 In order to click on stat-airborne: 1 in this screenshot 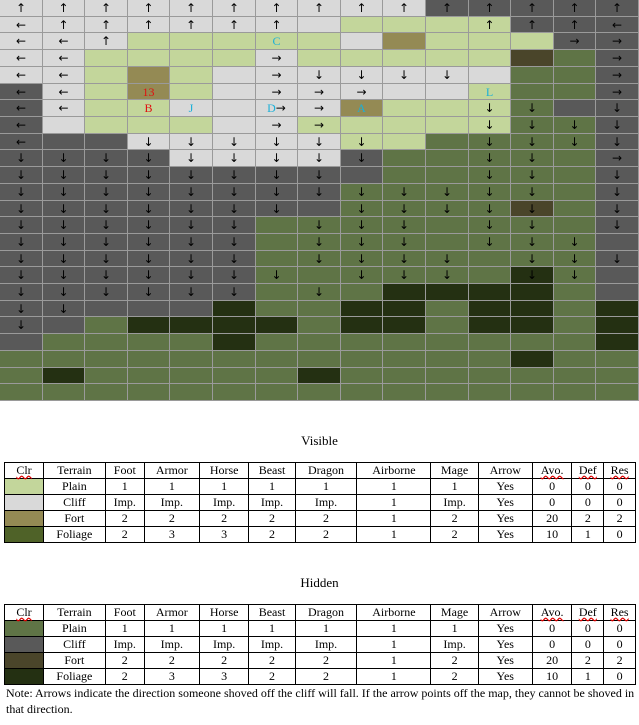, I will do `click(394, 486)`.